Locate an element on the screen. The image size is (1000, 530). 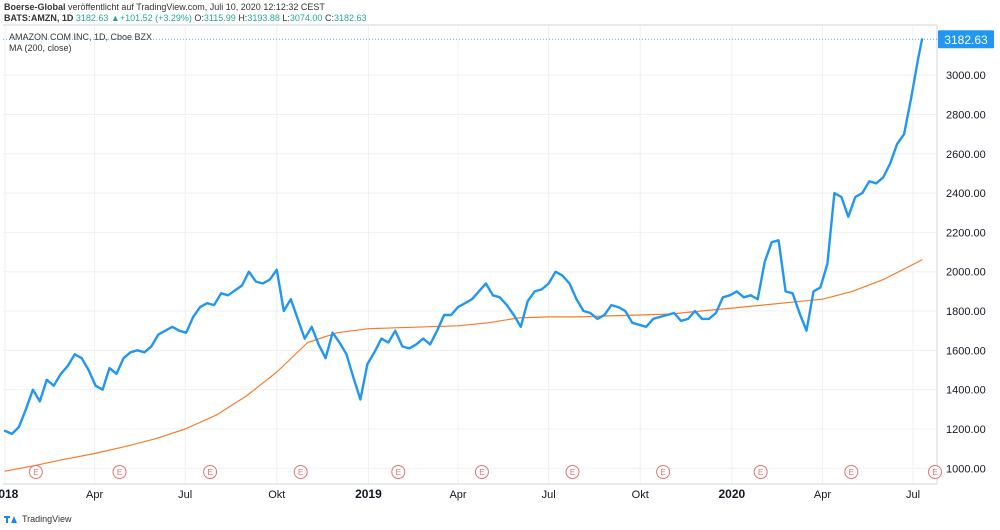
y-tick-label: 1800.00 is located at coordinates (966, 312).